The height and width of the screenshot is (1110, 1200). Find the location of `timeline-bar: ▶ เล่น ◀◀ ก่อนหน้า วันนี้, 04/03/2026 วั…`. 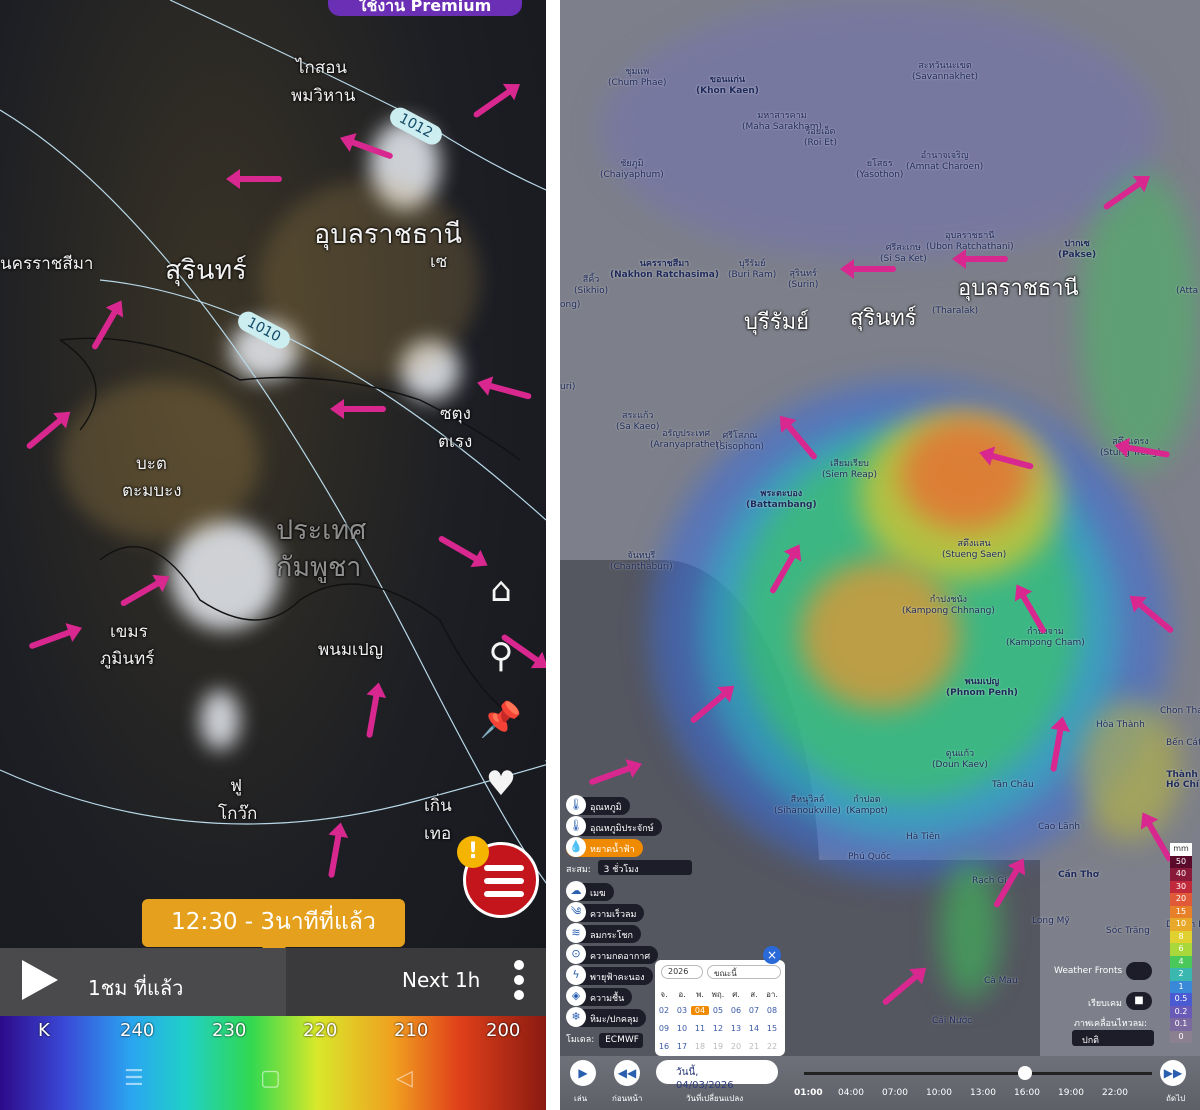

timeline-bar: ▶ เล่น ◀◀ ก่อนหน้า วันนี้, 04/03/2026 วั… is located at coordinates (880, 1083).